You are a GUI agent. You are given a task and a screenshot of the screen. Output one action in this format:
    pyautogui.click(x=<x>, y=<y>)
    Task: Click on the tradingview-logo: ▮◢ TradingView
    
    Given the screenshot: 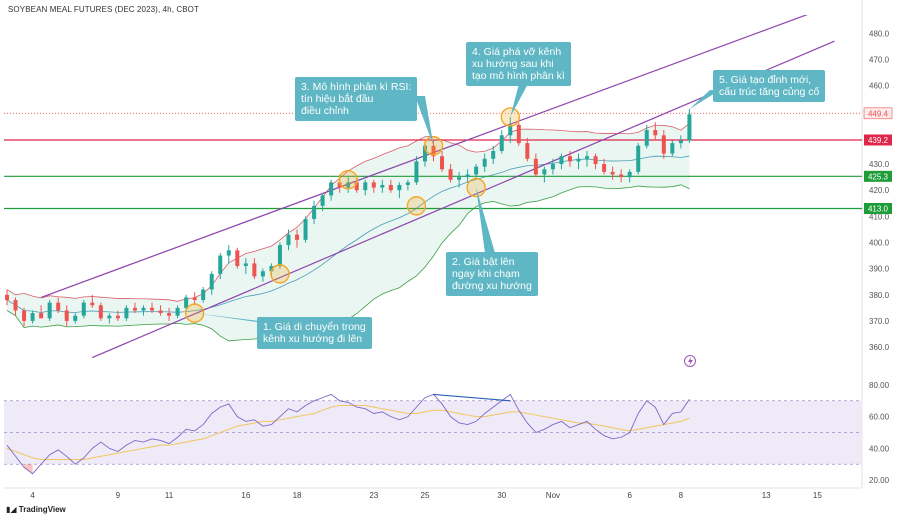 What is the action you would take?
    pyautogui.click(x=36, y=509)
    